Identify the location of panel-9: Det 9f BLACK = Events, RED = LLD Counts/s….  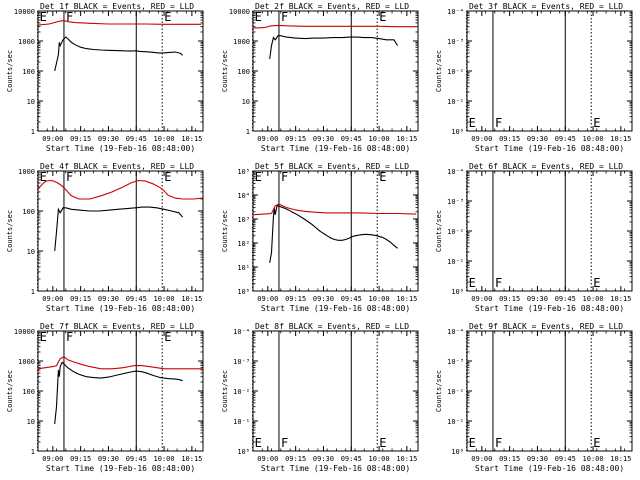
(534, 397).